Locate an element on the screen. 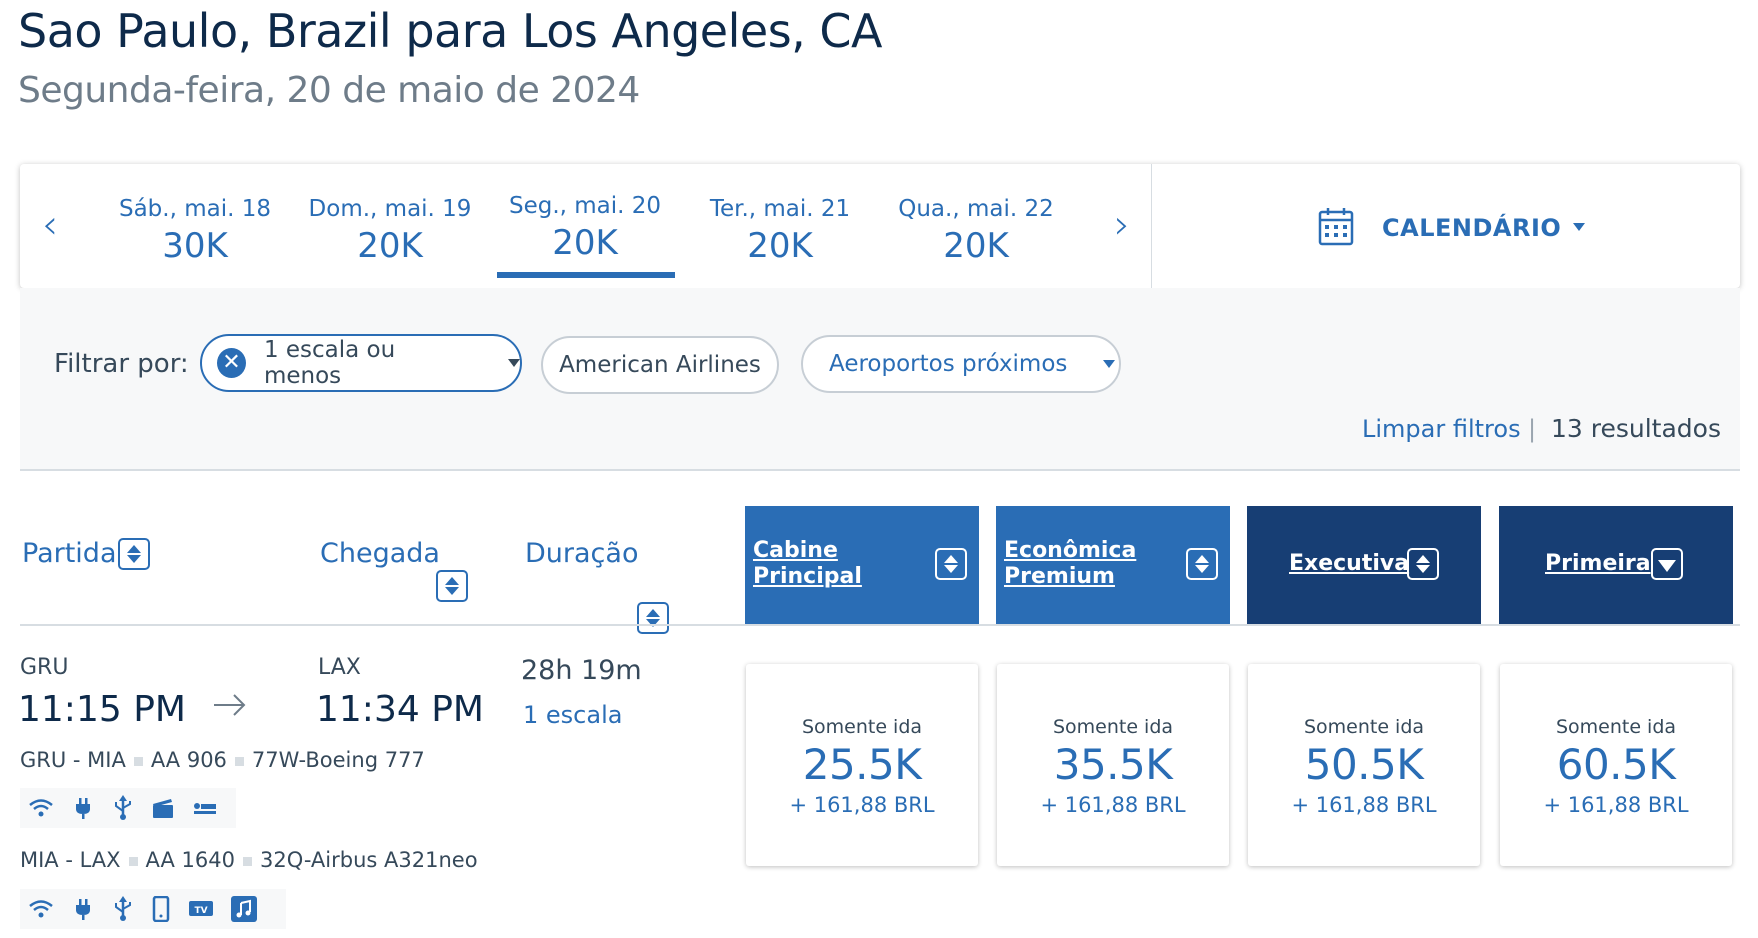 This screenshot has height=938, width=1758. segment-aircraft: 77W-Boeing 777 is located at coordinates (338, 760).